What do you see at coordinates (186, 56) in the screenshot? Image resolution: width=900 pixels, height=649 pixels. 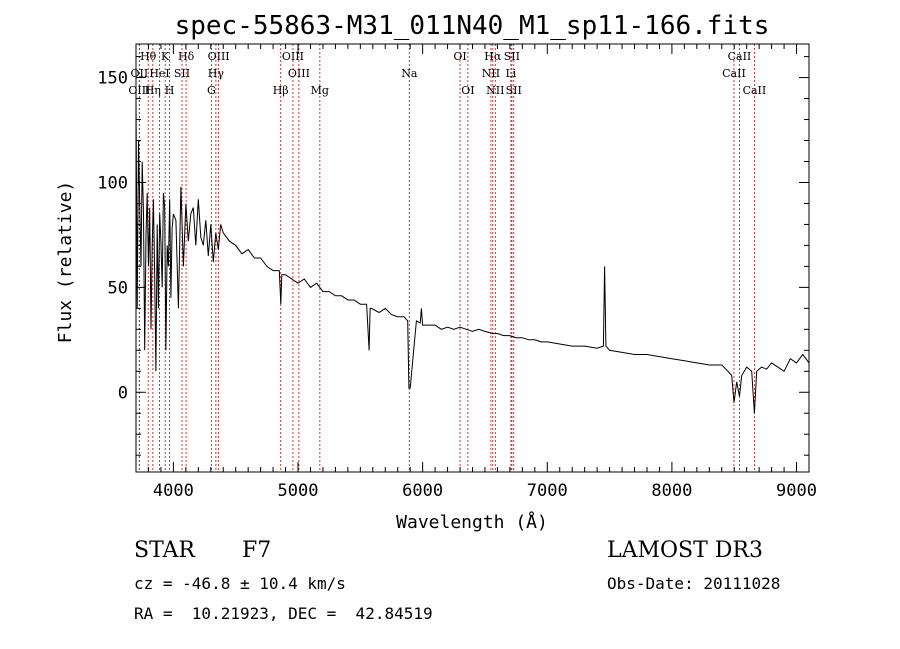 I see `line-label: Hδ` at bounding box center [186, 56].